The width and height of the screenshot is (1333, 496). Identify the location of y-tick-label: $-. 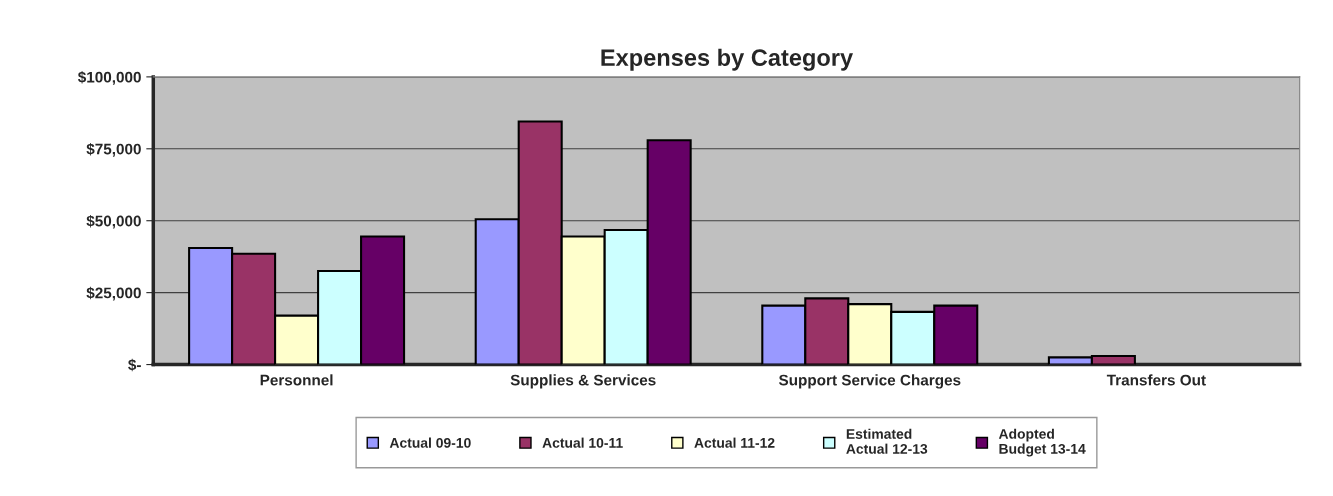
(134, 365).